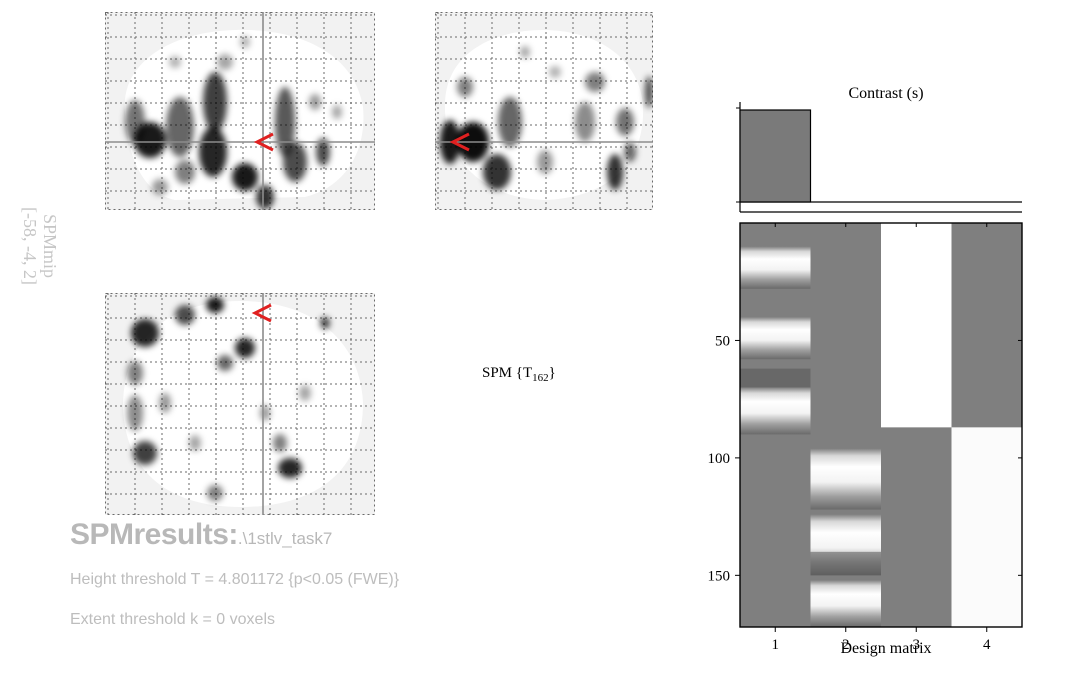 The height and width of the screenshot is (688, 1075). I want to click on stat-prefix: SPM {T, so click(507, 373).